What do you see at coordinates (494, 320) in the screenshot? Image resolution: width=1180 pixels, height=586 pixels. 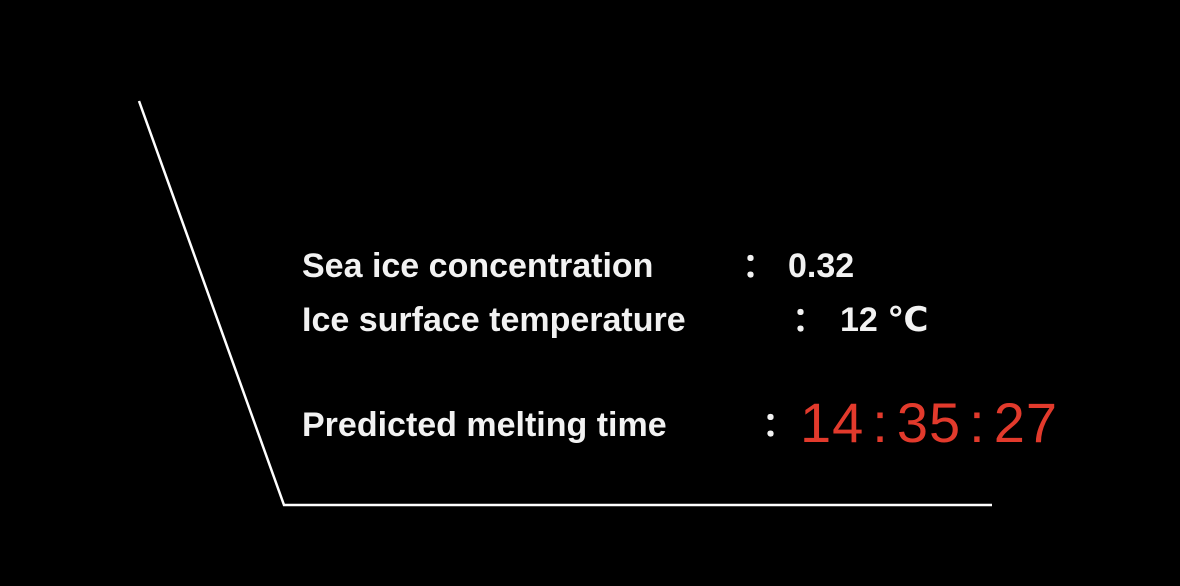 I see `ice-surface-temperature-label: Ice surface temperature` at bounding box center [494, 320].